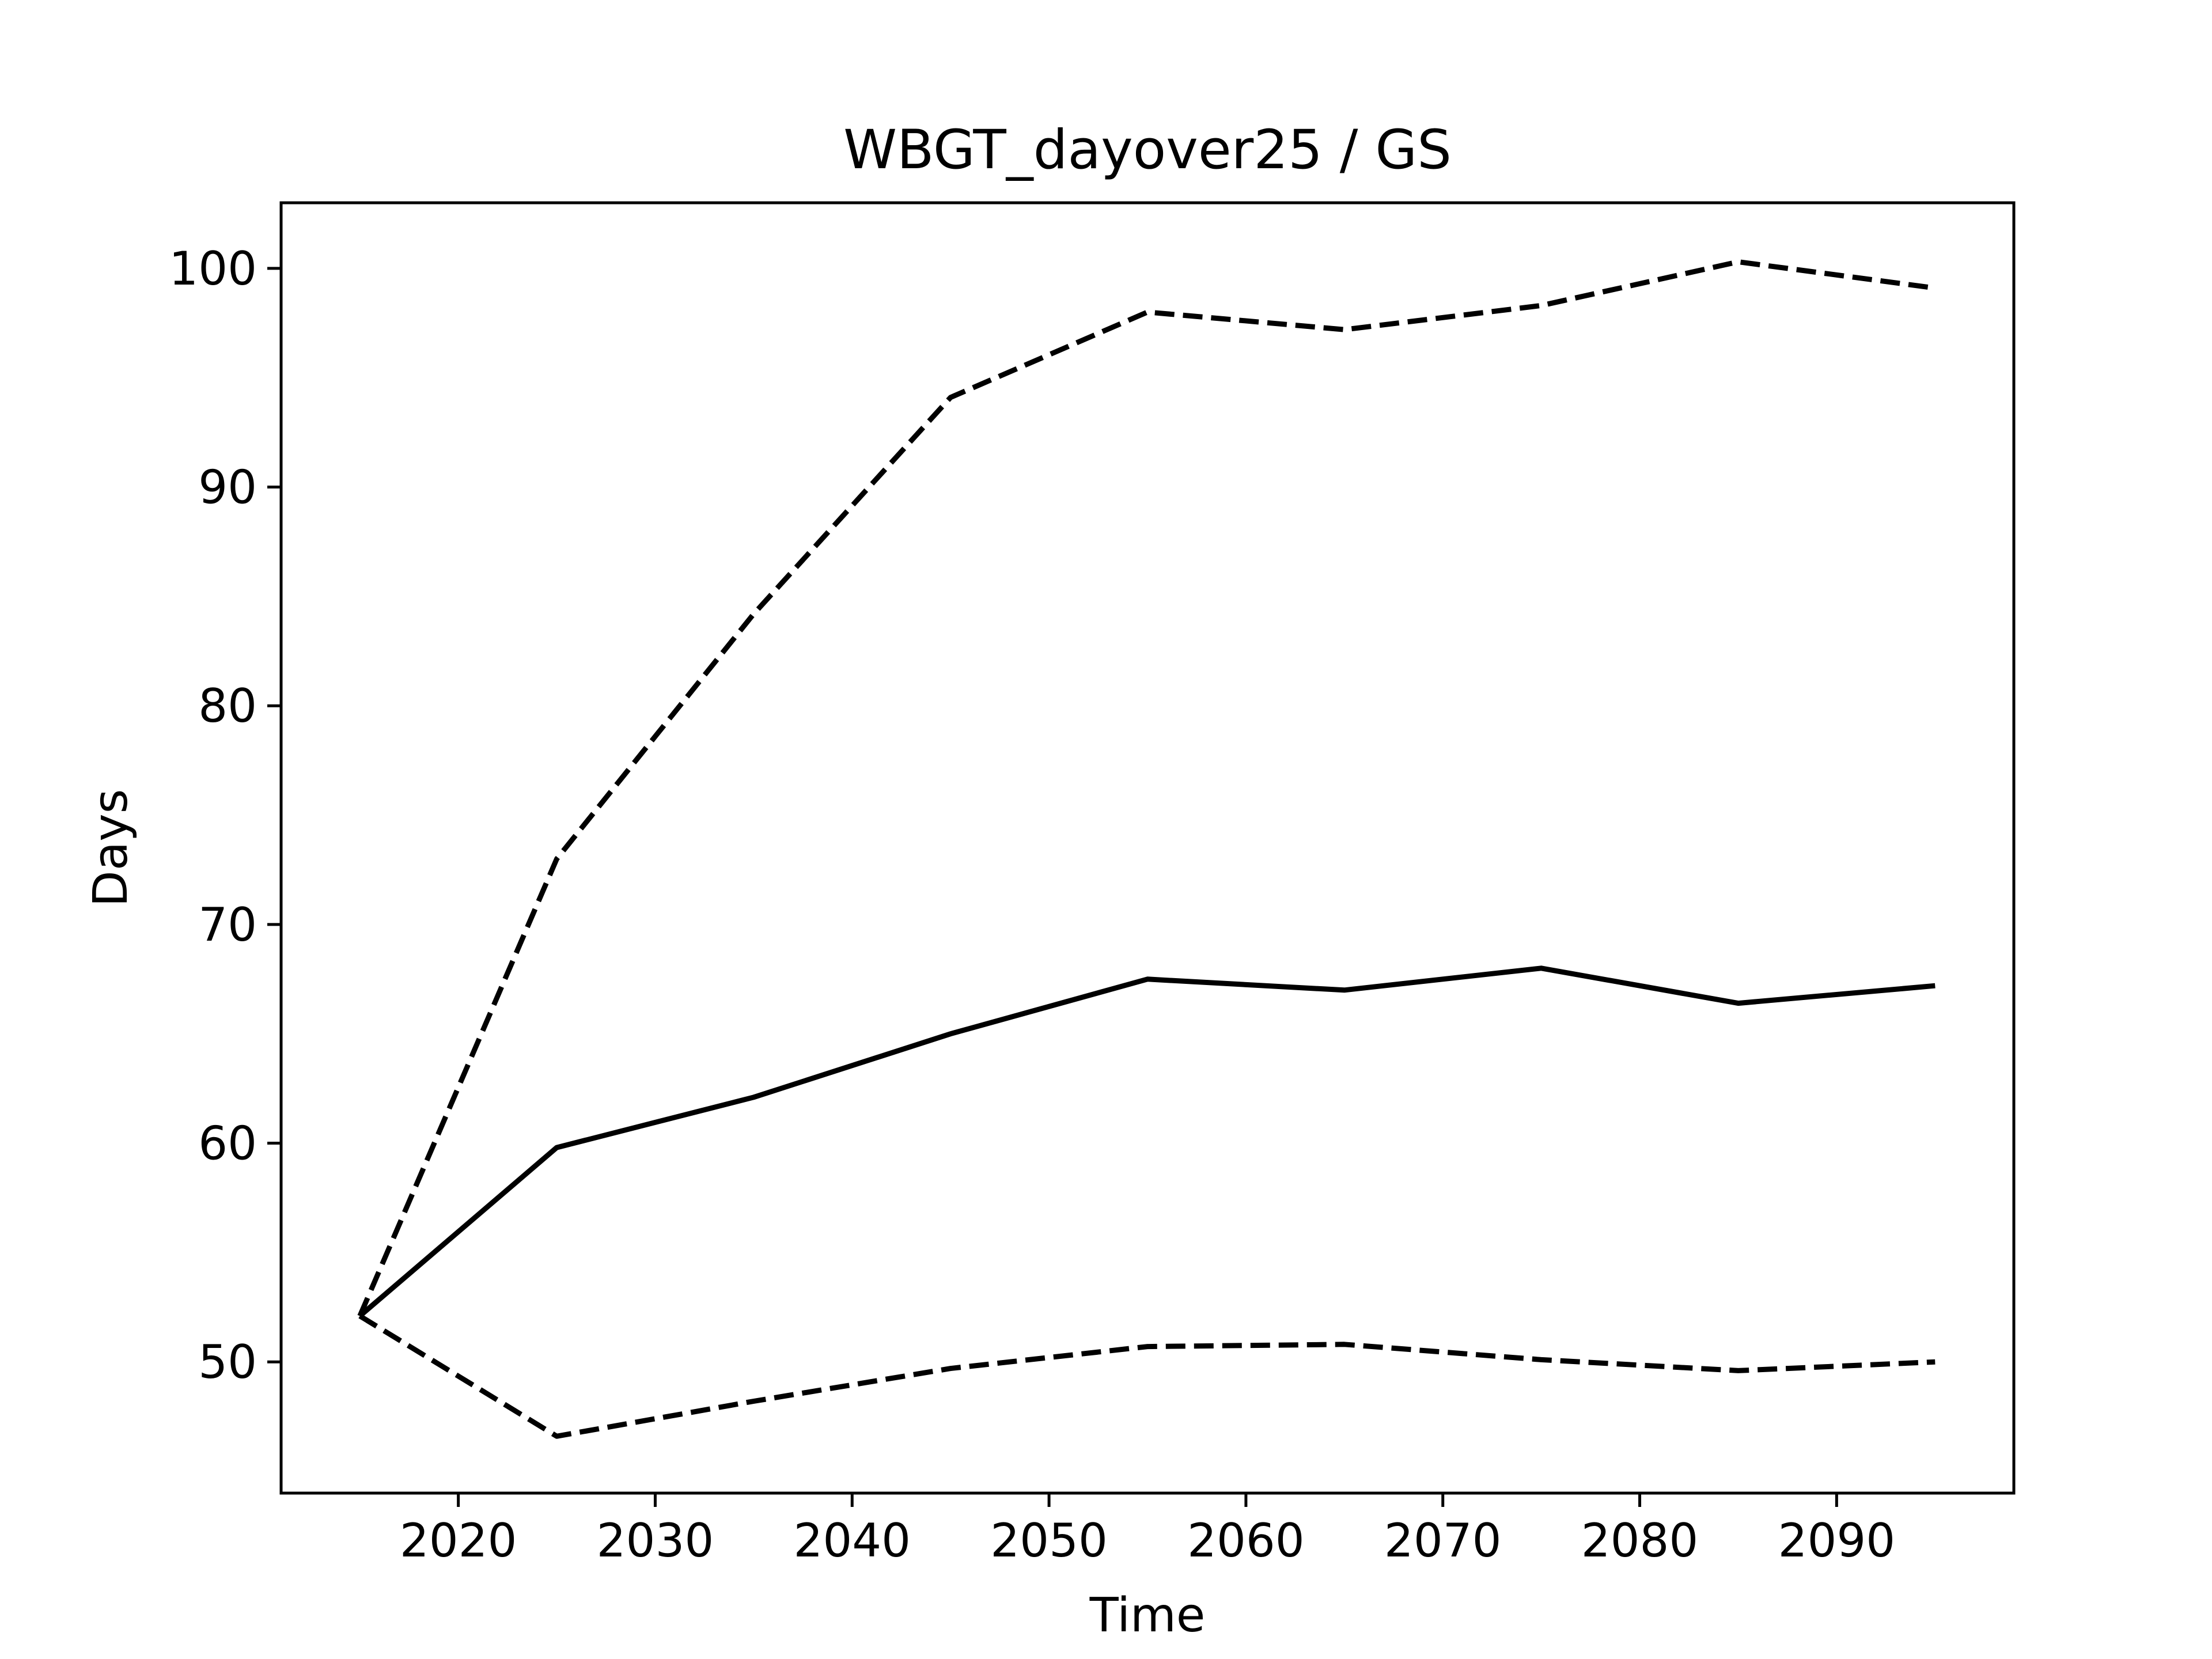 The height and width of the screenshot is (1659, 2212). What do you see at coordinates (227, 925) in the screenshot?
I see `y-tick-label: 70` at bounding box center [227, 925].